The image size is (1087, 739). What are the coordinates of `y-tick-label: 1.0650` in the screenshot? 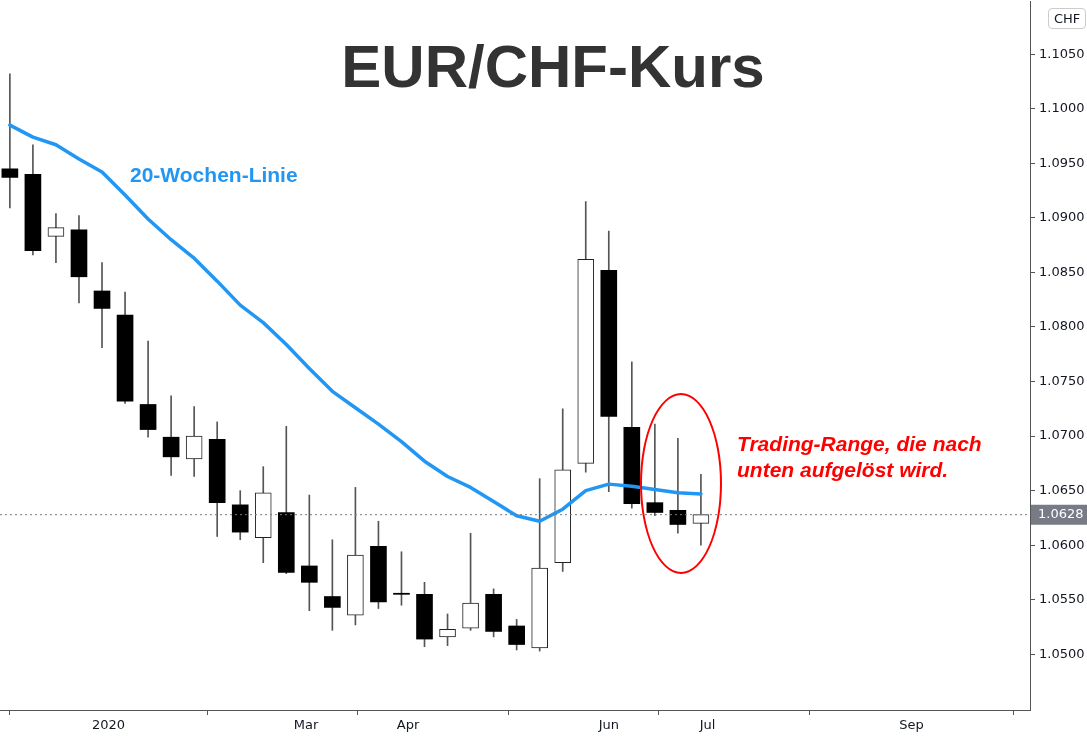 It's located at (1062, 490).